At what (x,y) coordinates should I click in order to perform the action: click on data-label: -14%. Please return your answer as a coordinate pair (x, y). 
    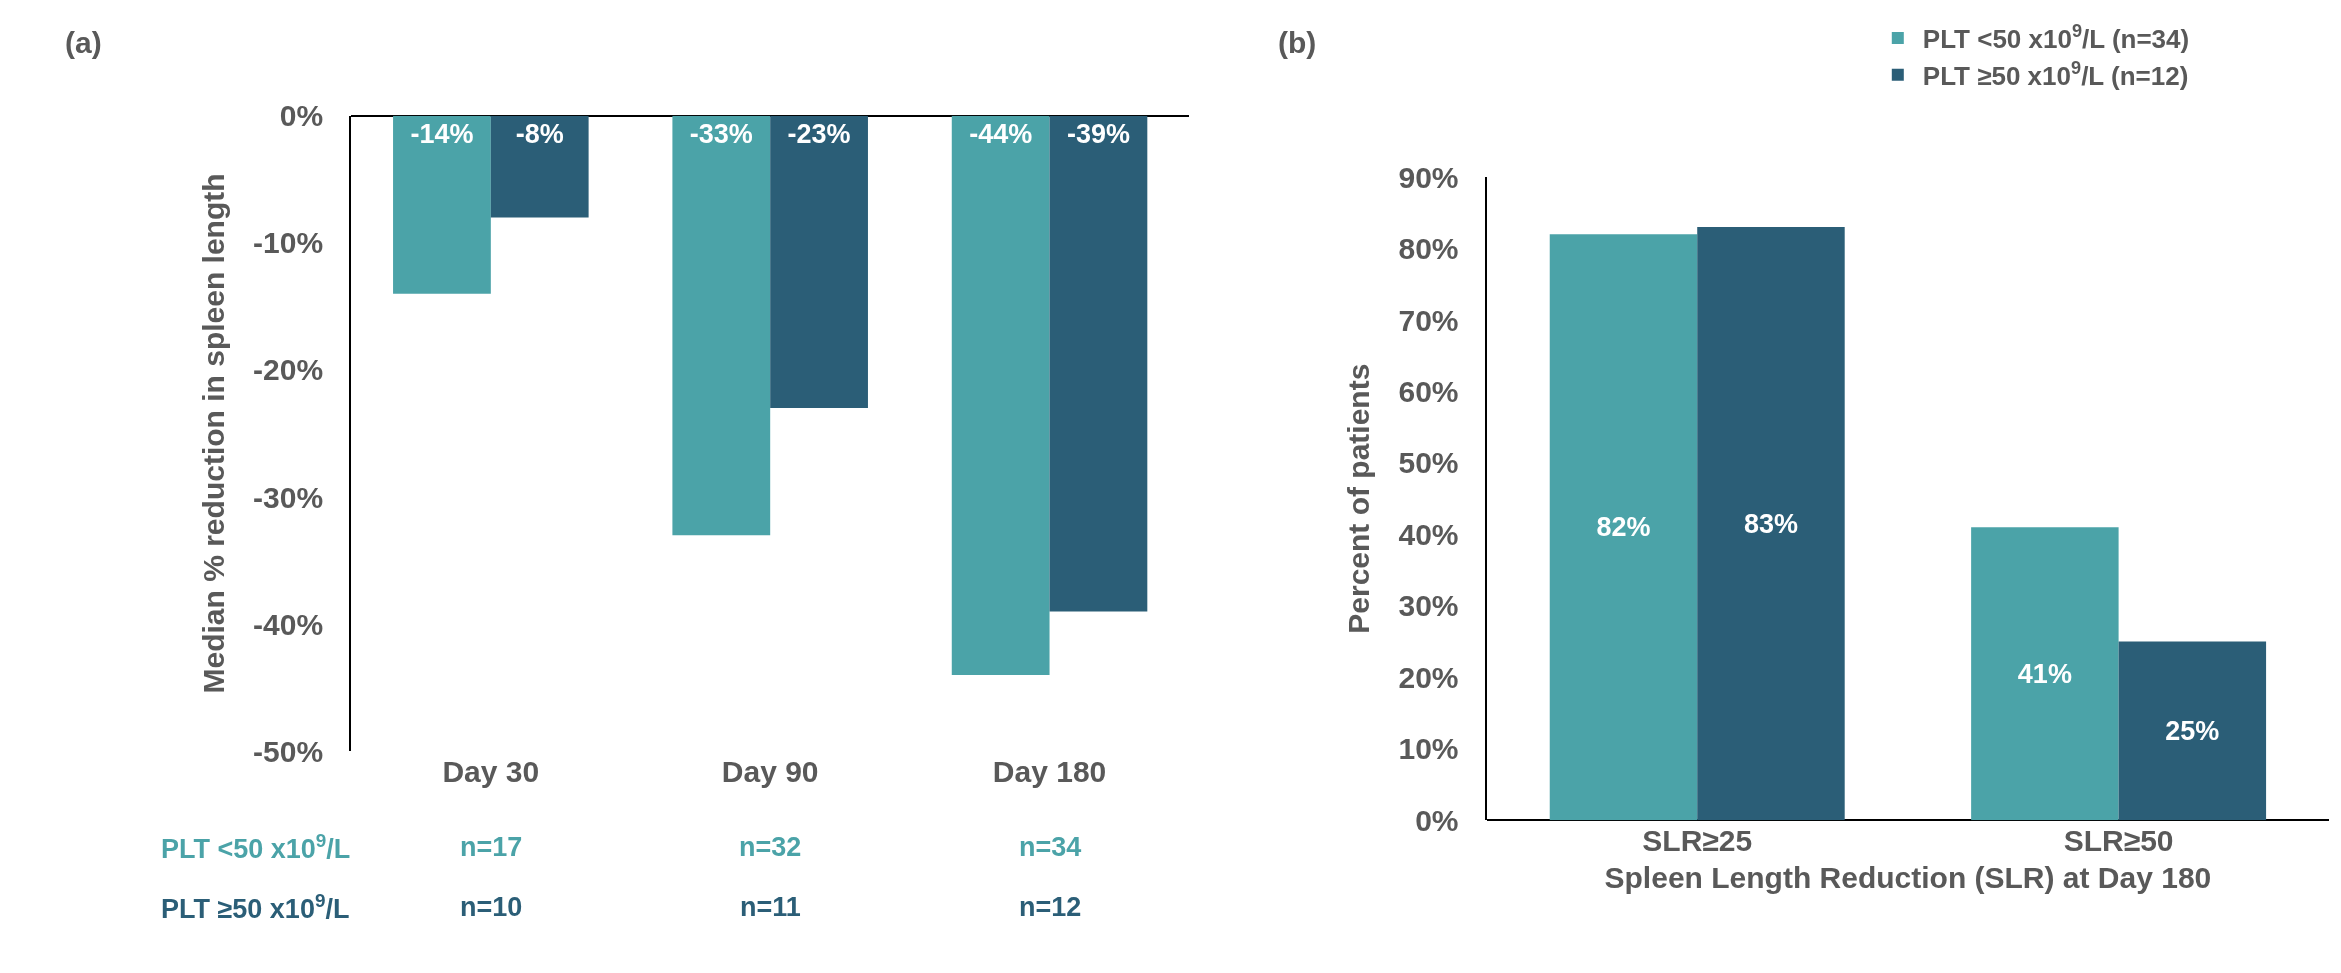
    Looking at the image, I should click on (442, 133).